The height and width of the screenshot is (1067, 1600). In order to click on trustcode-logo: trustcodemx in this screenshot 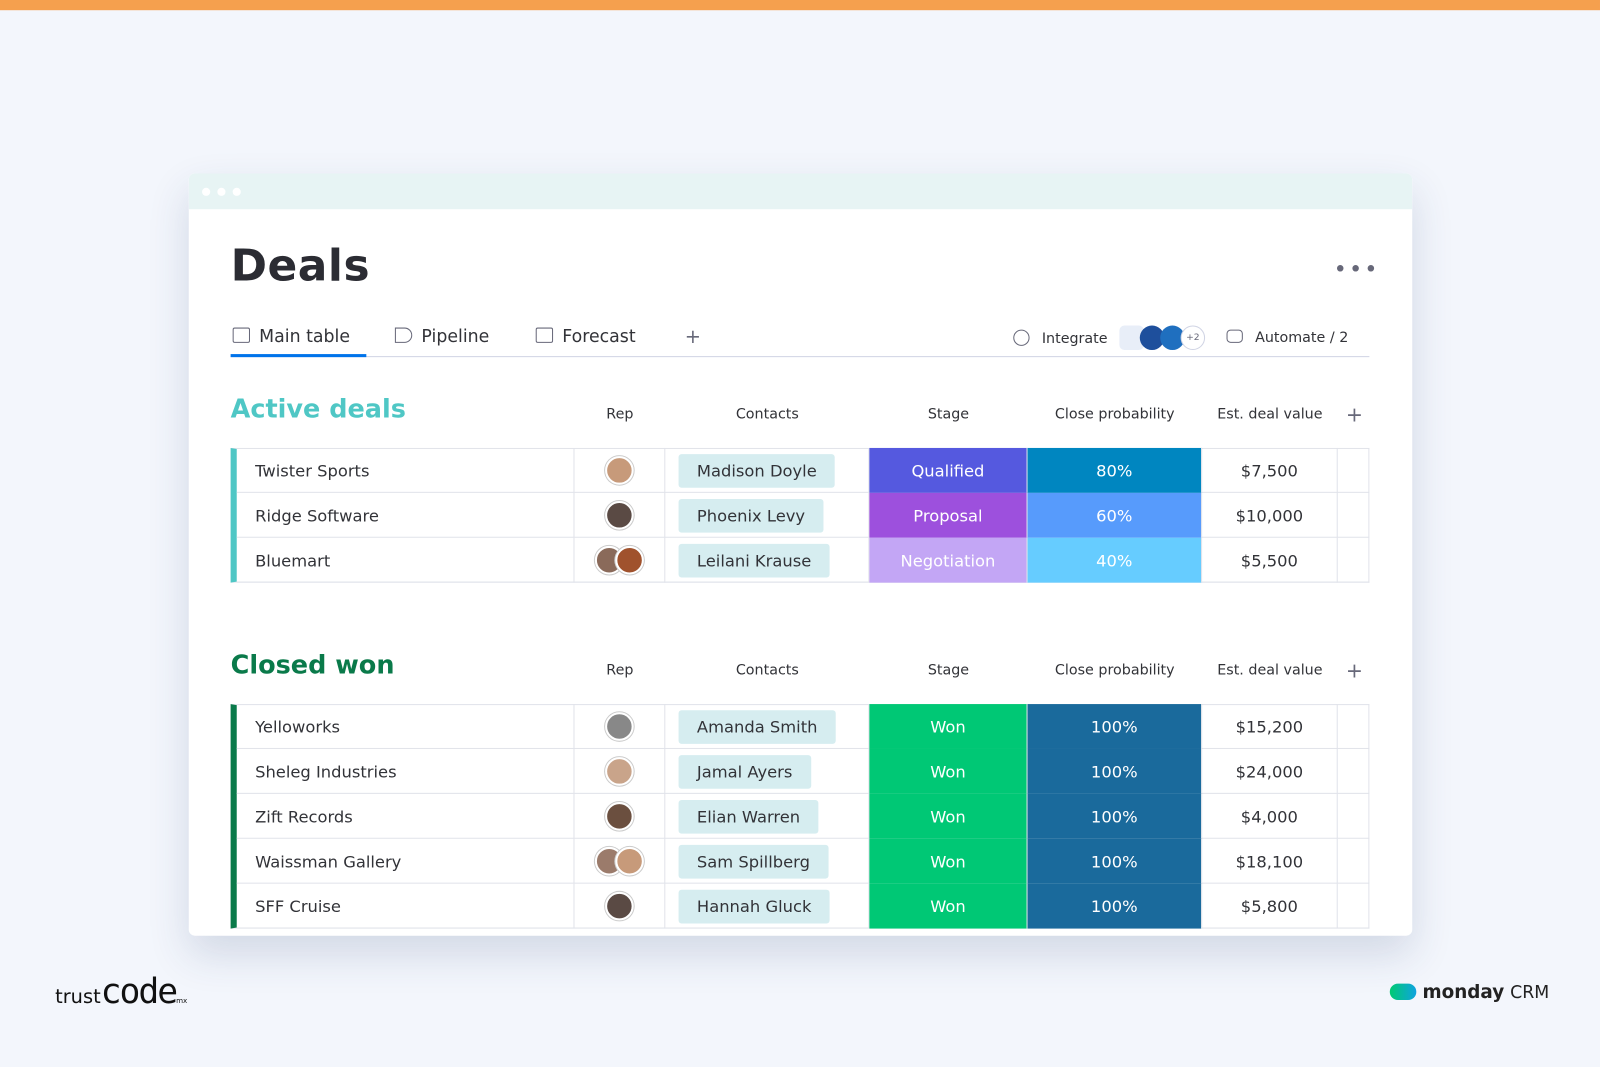, I will do `click(121, 991)`.